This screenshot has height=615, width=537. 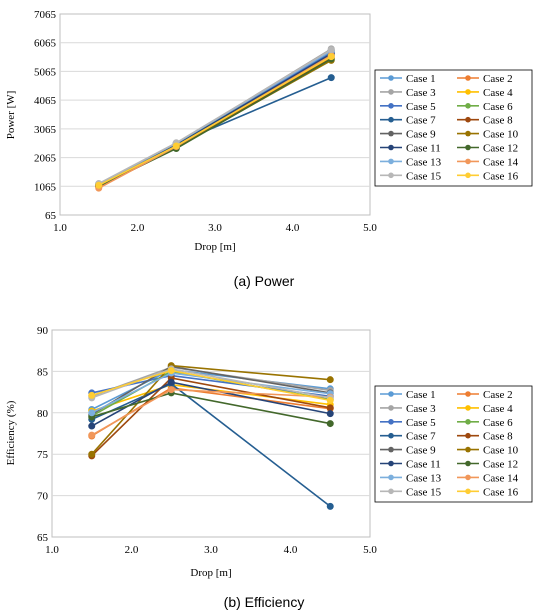 I want to click on y-tick-label: 1065, so click(x=45, y=187).